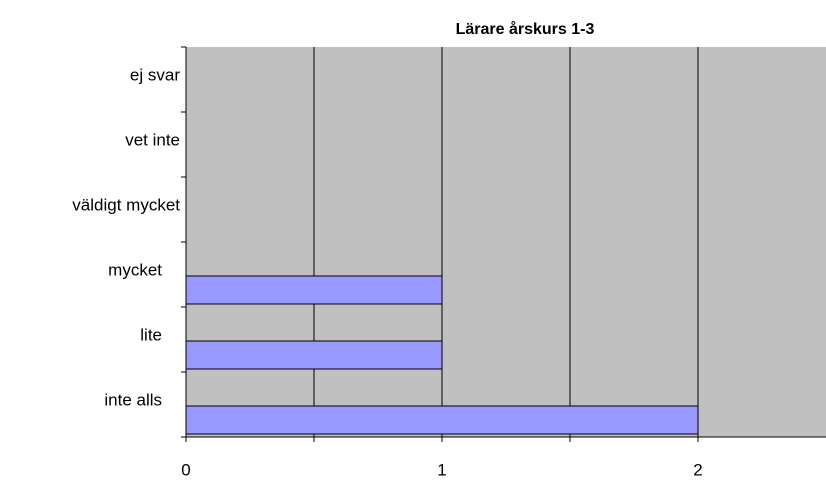 The height and width of the screenshot is (487, 826). What do you see at coordinates (185, 469) in the screenshot?
I see `x-tick-label: 0` at bounding box center [185, 469].